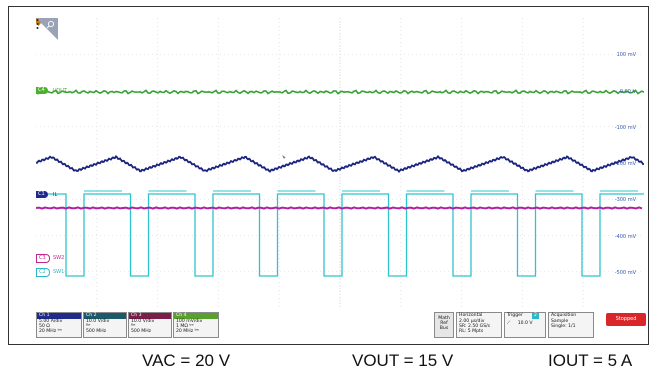 Image resolution: width=658 pixels, height=375 pixels. What do you see at coordinates (472, 321) in the screenshot?
I see `horizontal-scale: 2.00 µs/div` at bounding box center [472, 321].